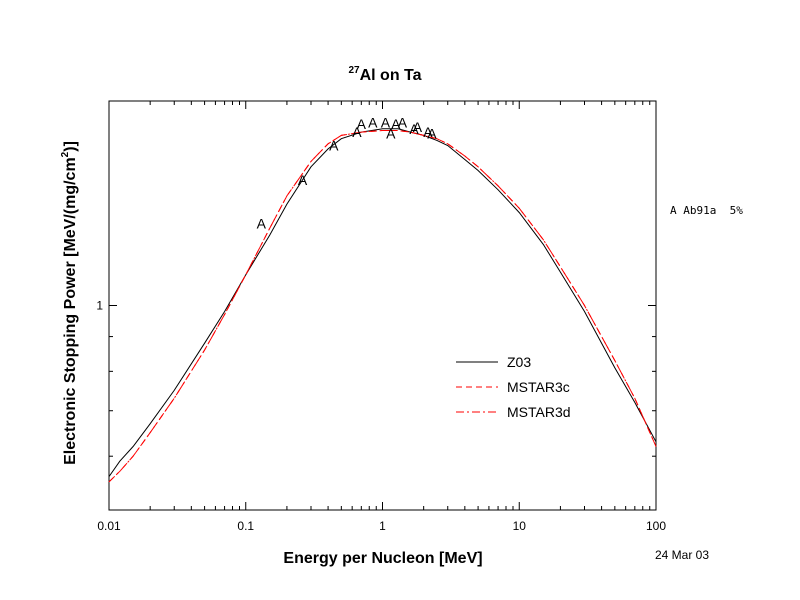 This screenshot has height=600, width=800. I want to click on date-stamp: 24 Mar 03, so click(682, 555).